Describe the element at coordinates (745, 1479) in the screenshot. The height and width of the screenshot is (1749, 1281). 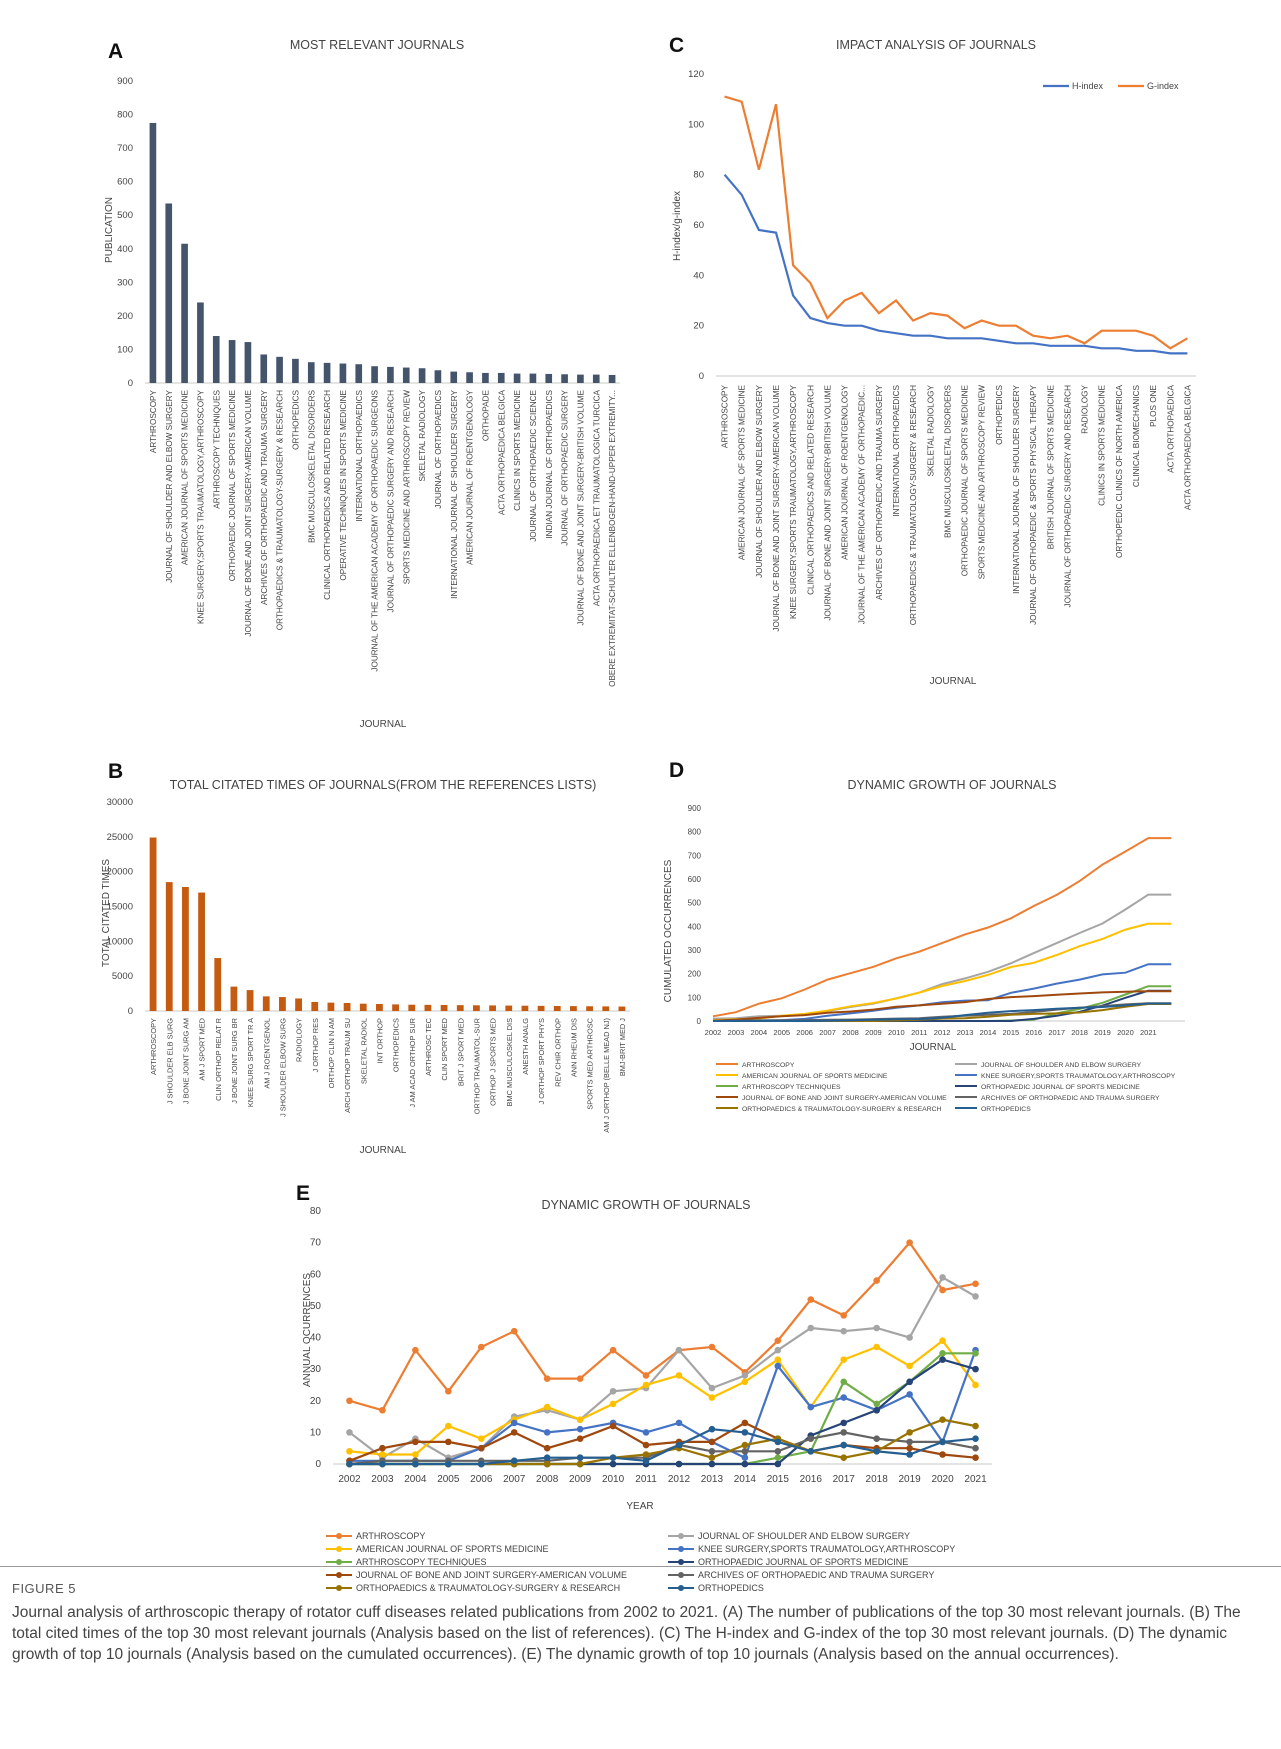
I see `x-tick-label: 2014` at that location.